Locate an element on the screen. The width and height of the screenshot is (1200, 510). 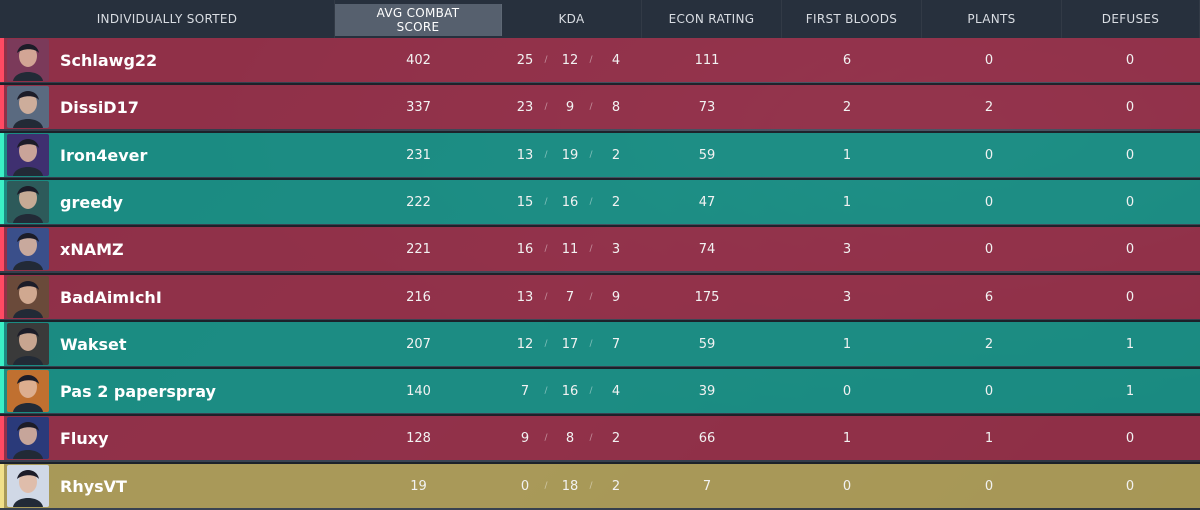
plants-value: 6 is located at coordinates (989, 297).